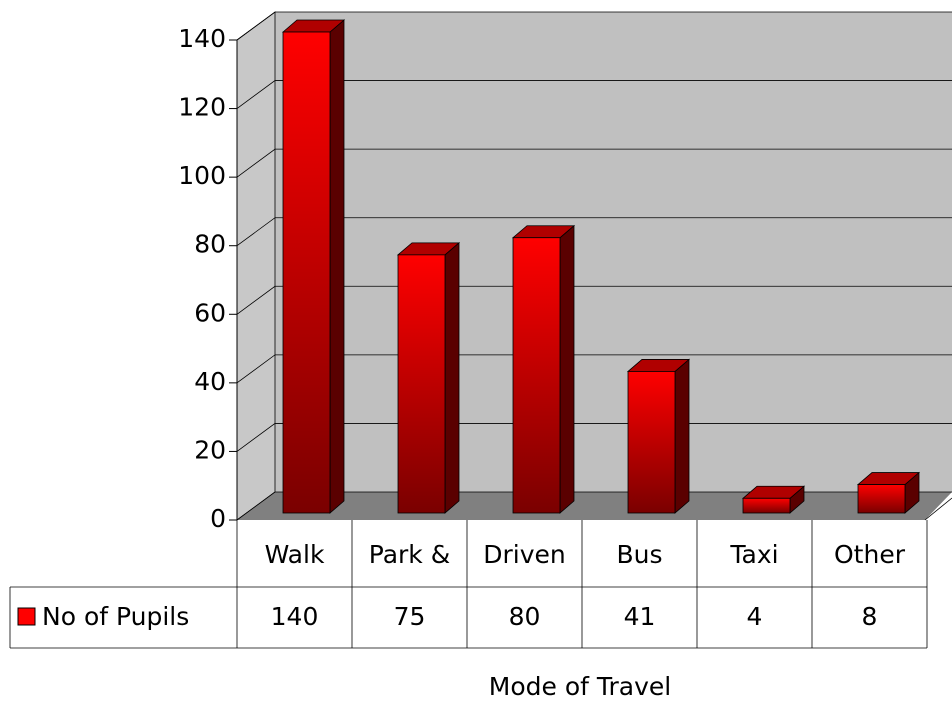  I want to click on x-tick-label: Taxi, so click(753, 554).